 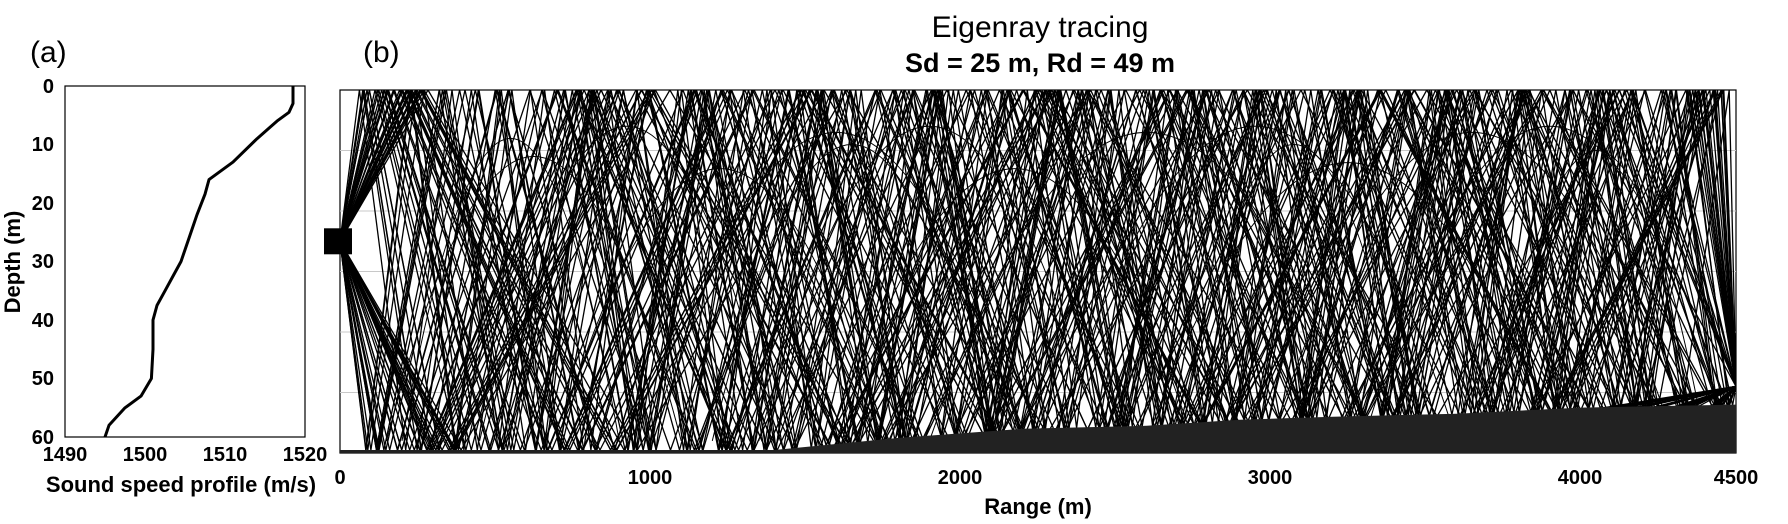 What do you see at coordinates (225, 455) in the screenshot?
I see `ssp-x-tick-1510: 1510` at bounding box center [225, 455].